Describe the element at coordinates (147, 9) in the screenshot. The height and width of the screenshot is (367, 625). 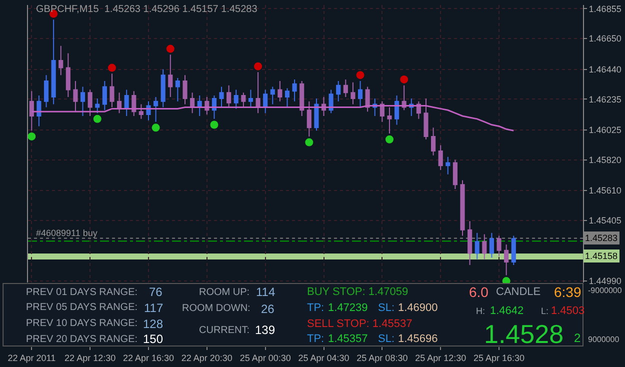
I see `chart-title: GBPCHF,M15 1.45263 1.45296 1.45157 1.45283` at that location.